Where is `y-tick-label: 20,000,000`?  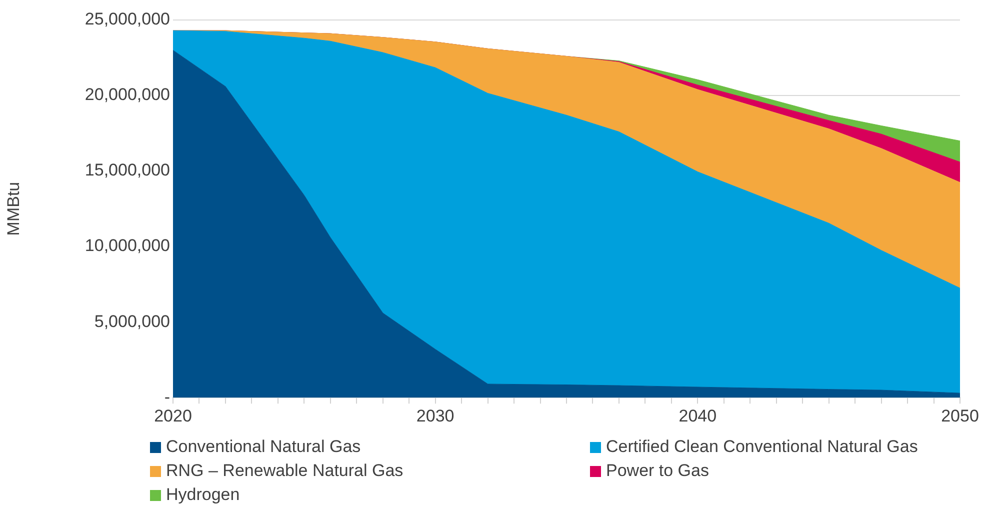
y-tick-label: 20,000,000 is located at coordinates (127, 94).